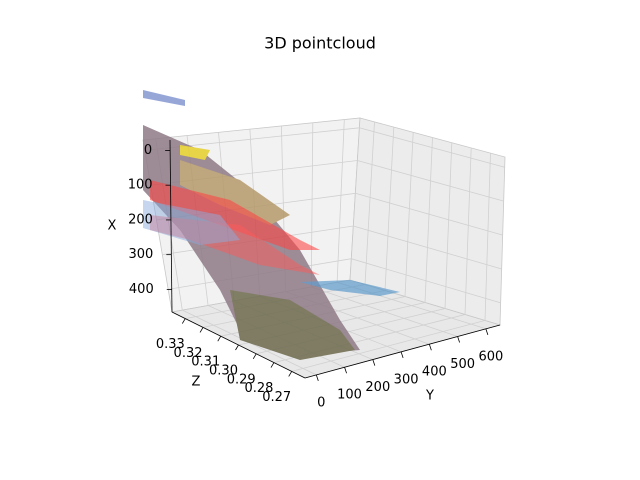 This screenshot has width=640, height=480. What do you see at coordinates (223, 371) in the screenshot?
I see `z-tick-label: 0.30` at bounding box center [223, 371].